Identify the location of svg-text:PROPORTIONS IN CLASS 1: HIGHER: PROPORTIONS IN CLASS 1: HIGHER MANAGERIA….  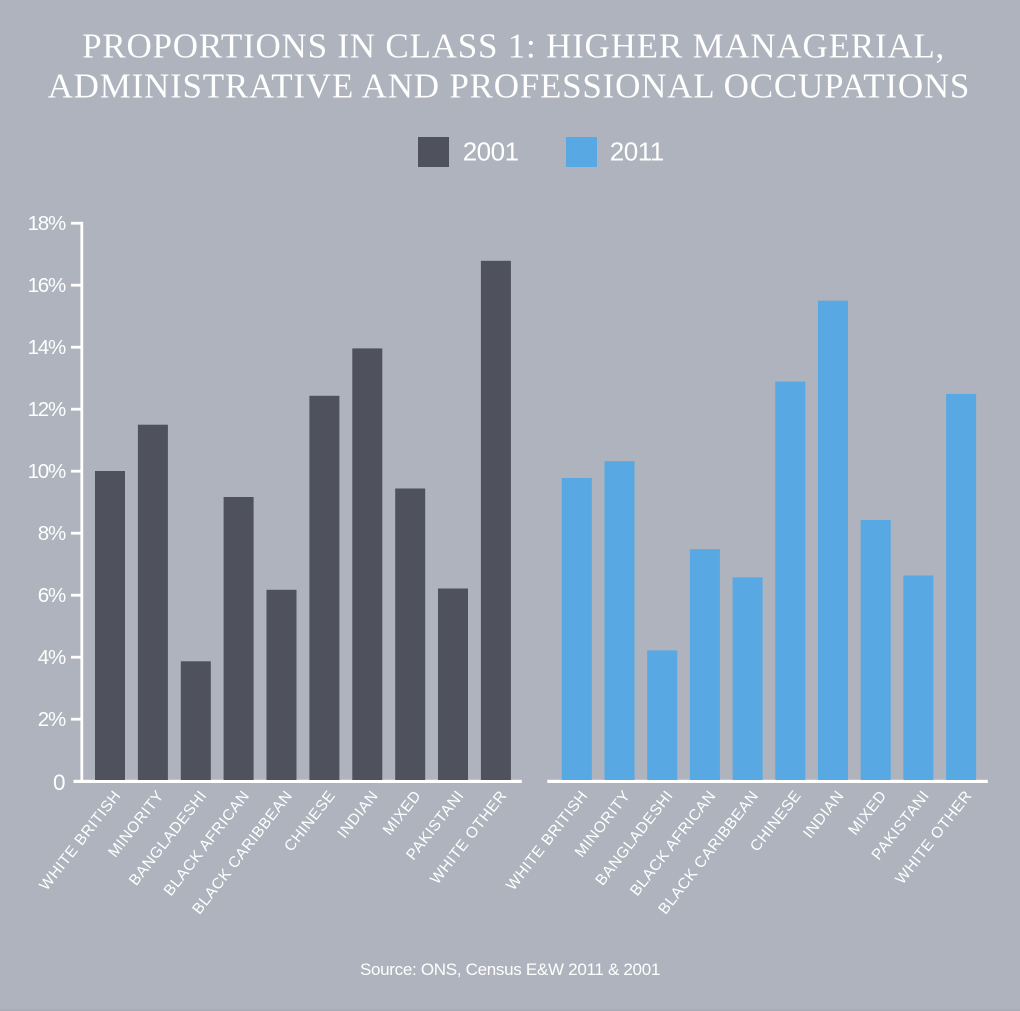
(513, 45).